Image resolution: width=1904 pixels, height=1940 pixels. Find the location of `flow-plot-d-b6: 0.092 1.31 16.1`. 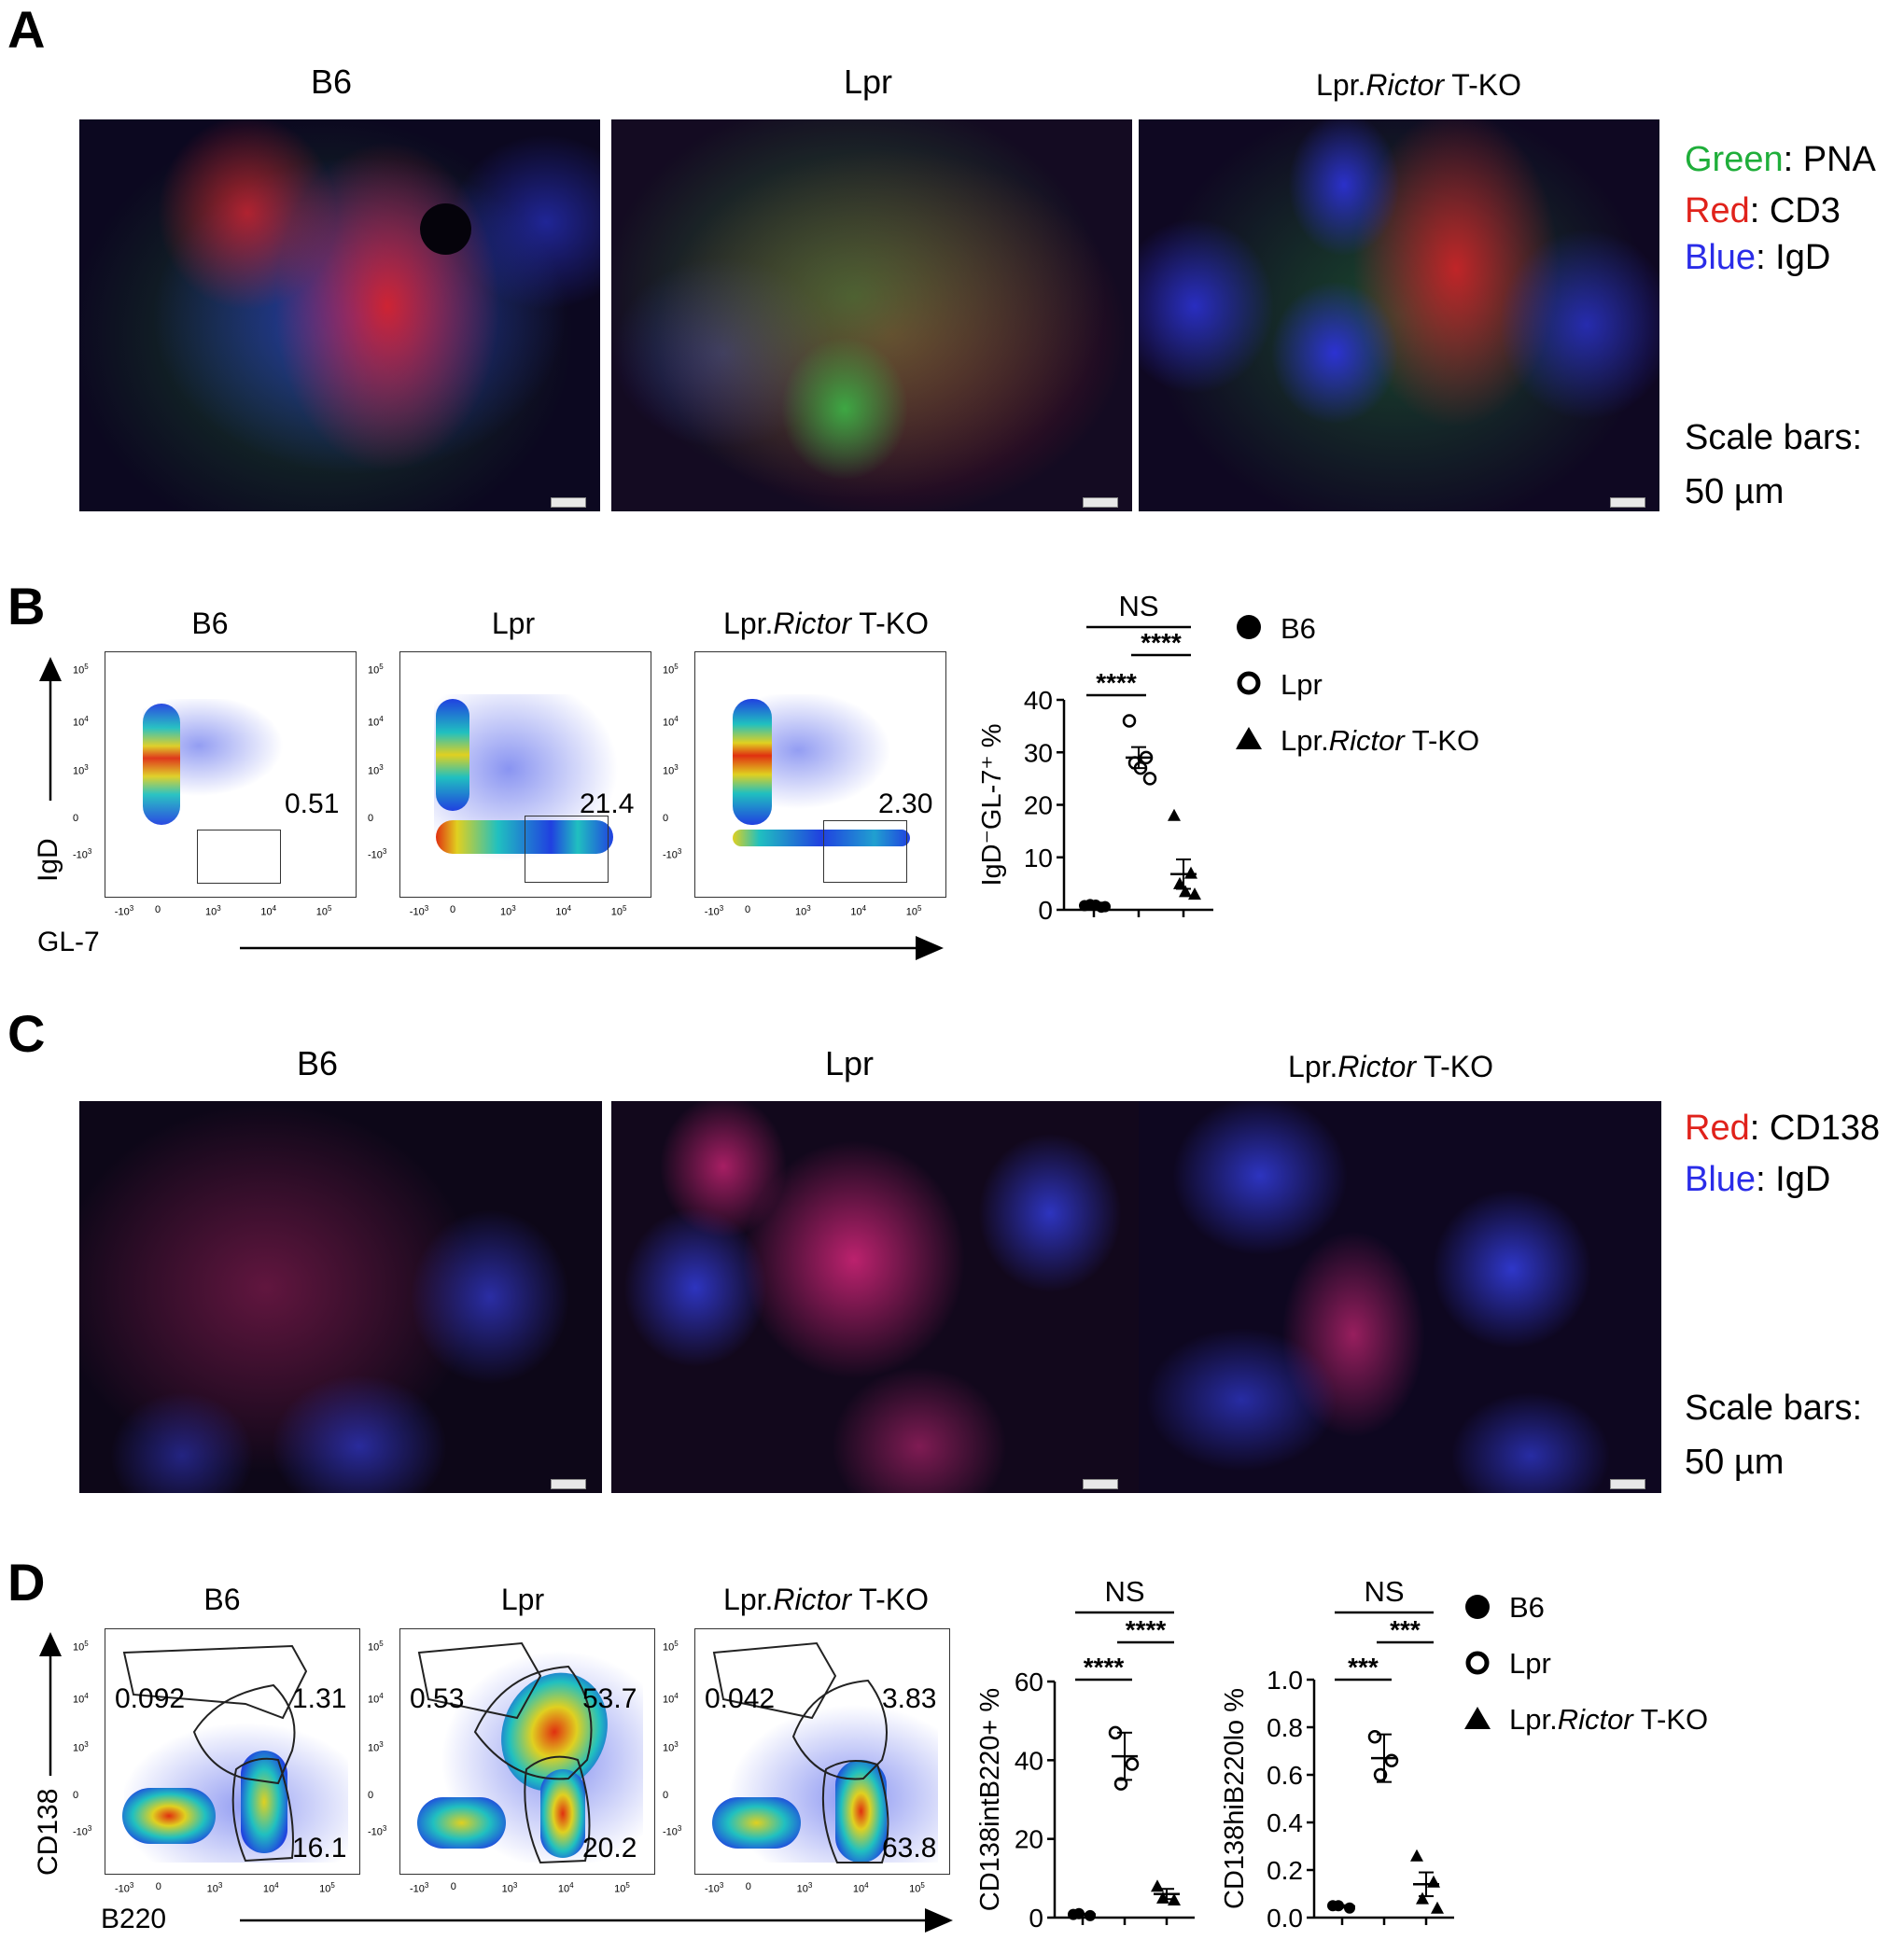

flow-plot-d-b6: 0.092 1.31 16.1 is located at coordinates (232, 1751).